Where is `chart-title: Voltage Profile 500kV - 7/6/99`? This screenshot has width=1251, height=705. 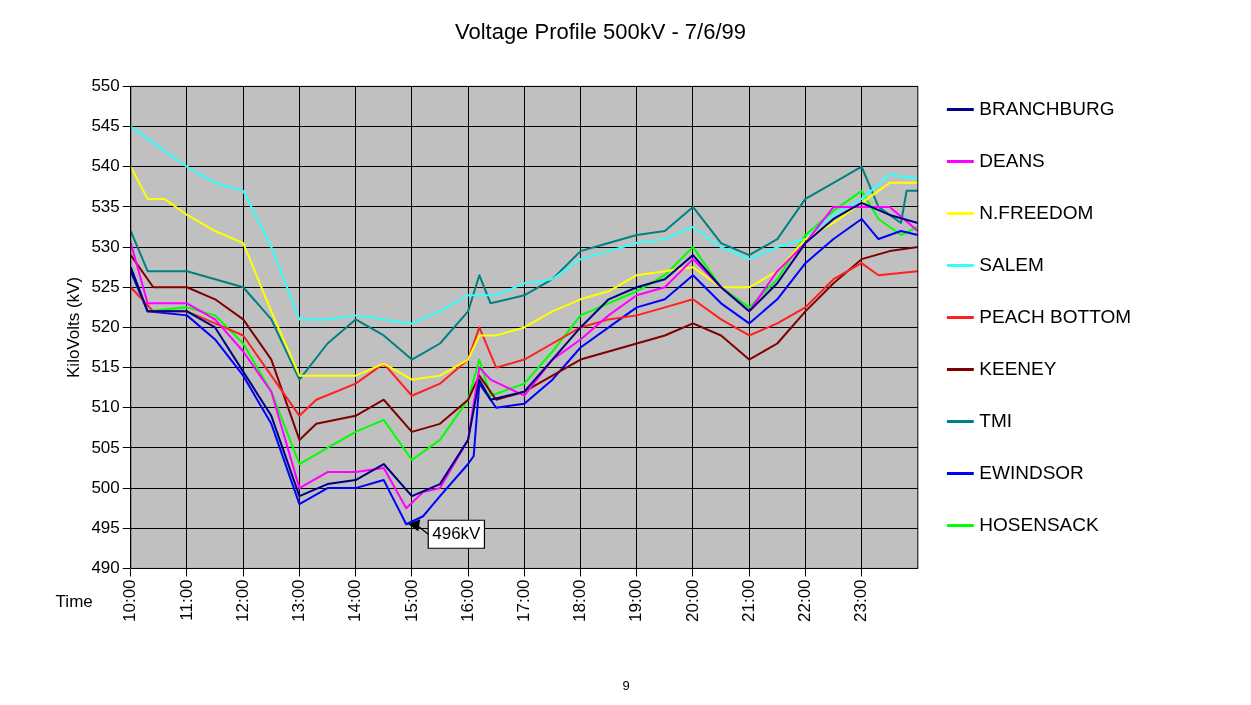 chart-title: Voltage Profile 500kV - 7/6/99 is located at coordinates (600, 32).